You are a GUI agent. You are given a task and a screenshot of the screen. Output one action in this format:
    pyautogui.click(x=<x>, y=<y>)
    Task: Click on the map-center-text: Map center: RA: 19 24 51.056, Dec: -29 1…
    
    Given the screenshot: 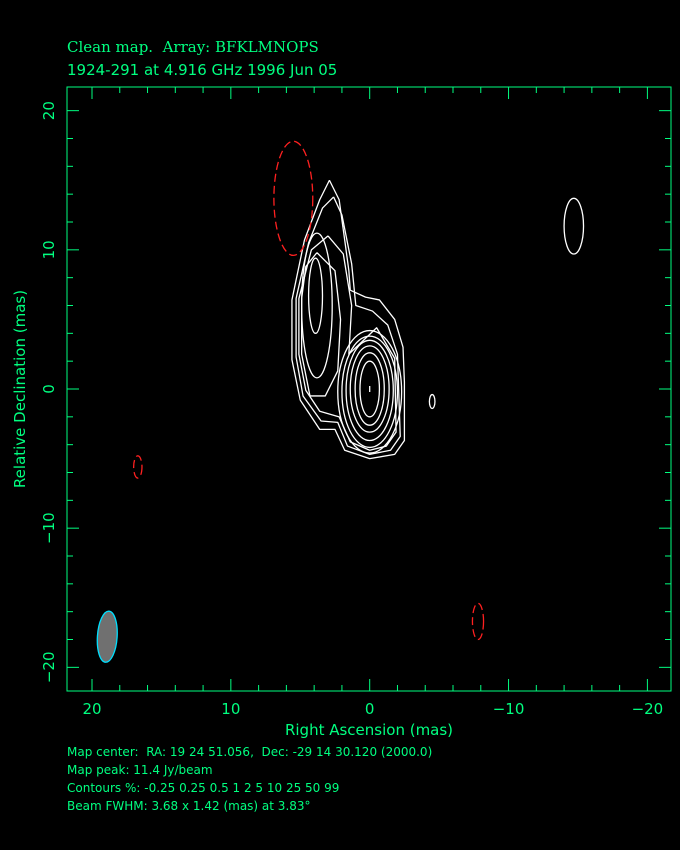 What is the action you would take?
    pyautogui.click(x=250, y=752)
    